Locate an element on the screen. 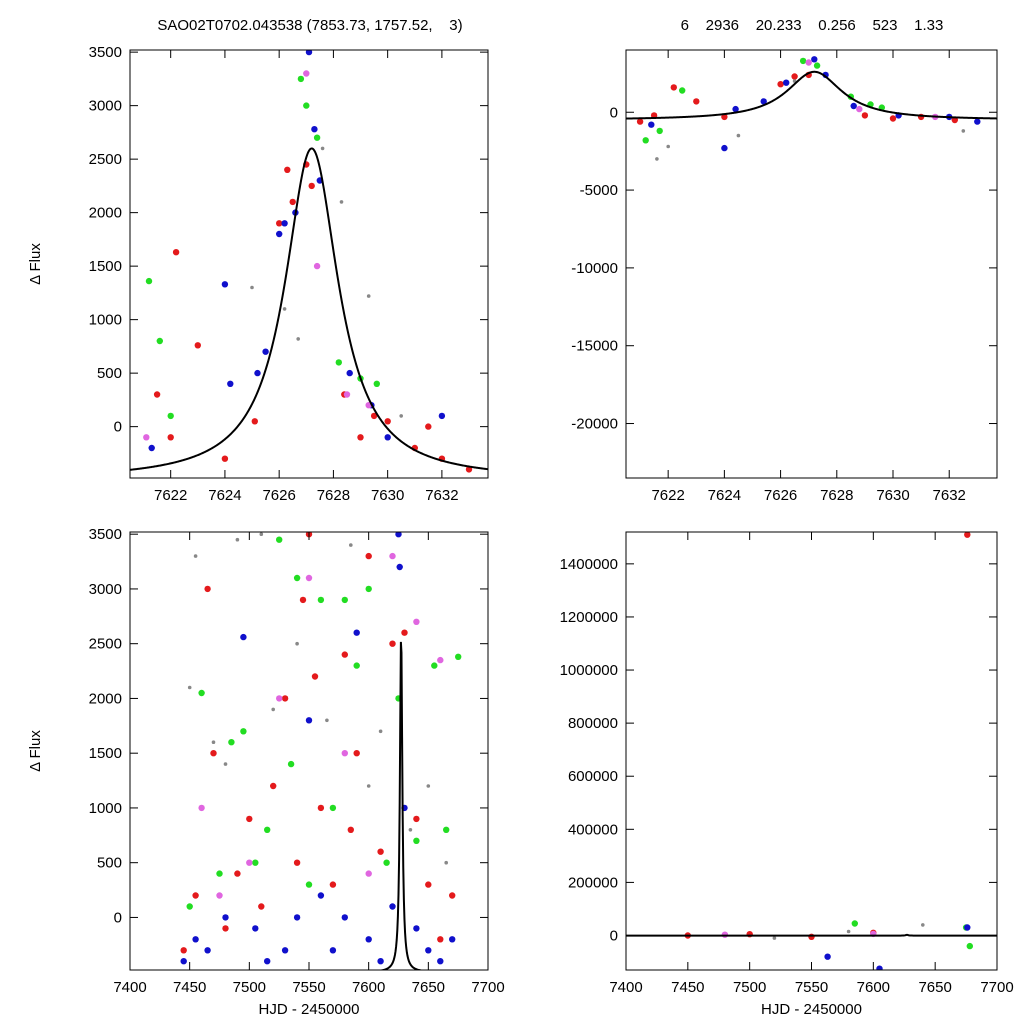  x-tick-label: 7624 is located at coordinates (224, 495).